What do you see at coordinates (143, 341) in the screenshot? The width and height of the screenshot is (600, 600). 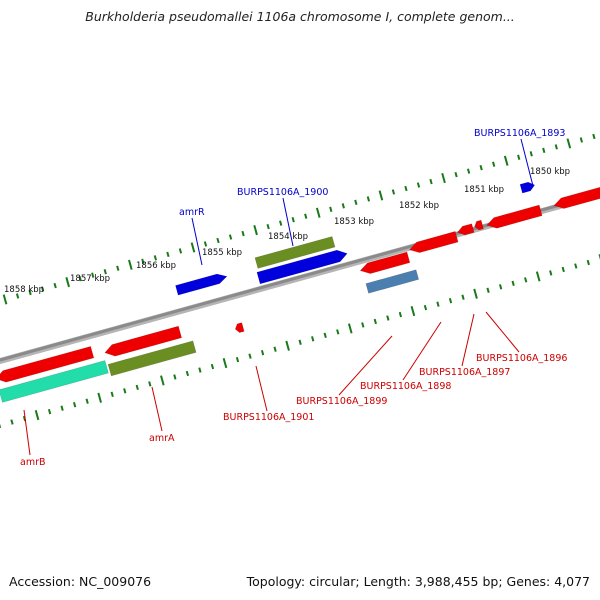 I see `gene-amrA-red` at bounding box center [143, 341].